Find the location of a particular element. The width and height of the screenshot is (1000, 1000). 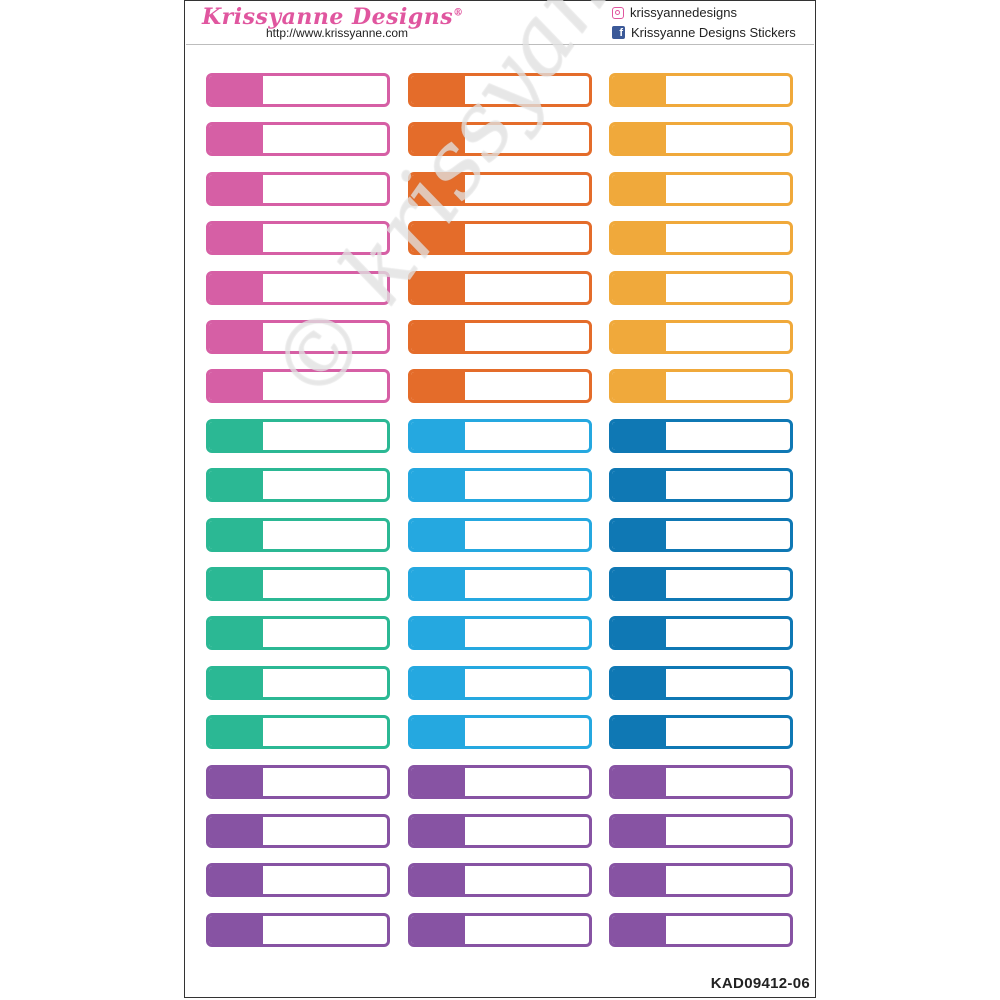

instagram-handle: krissyannedesigns is located at coordinates (674, 12).